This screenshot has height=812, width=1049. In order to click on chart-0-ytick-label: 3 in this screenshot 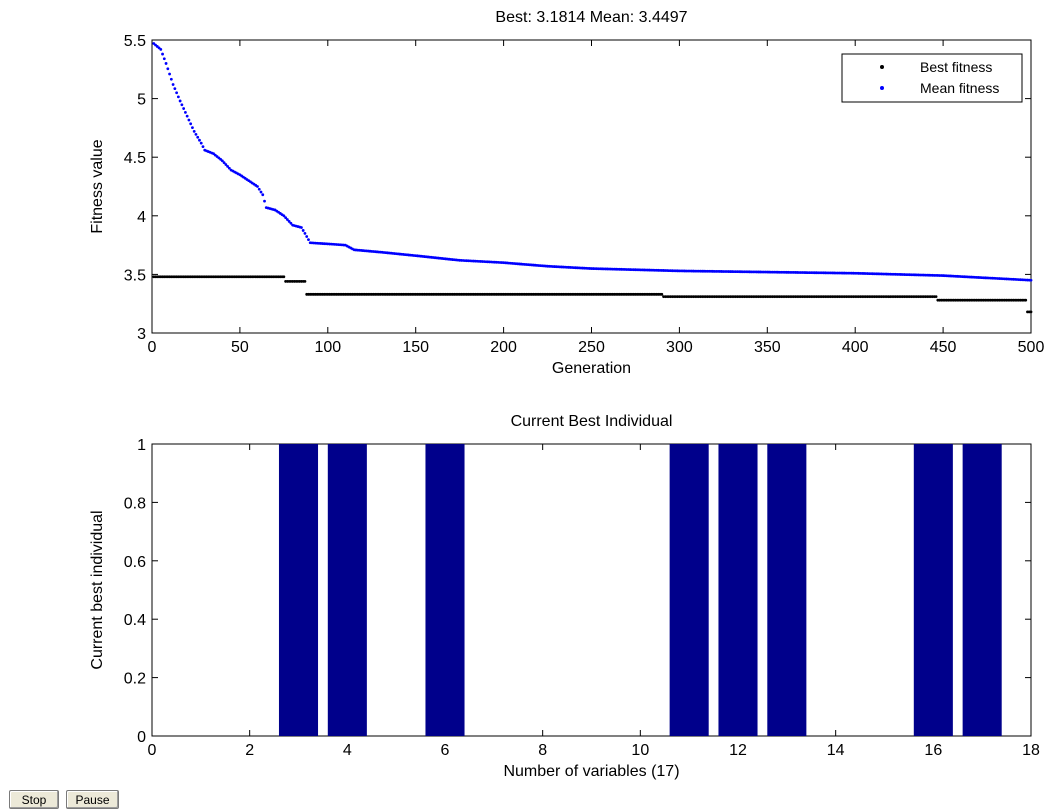, I will do `click(141, 334)`.